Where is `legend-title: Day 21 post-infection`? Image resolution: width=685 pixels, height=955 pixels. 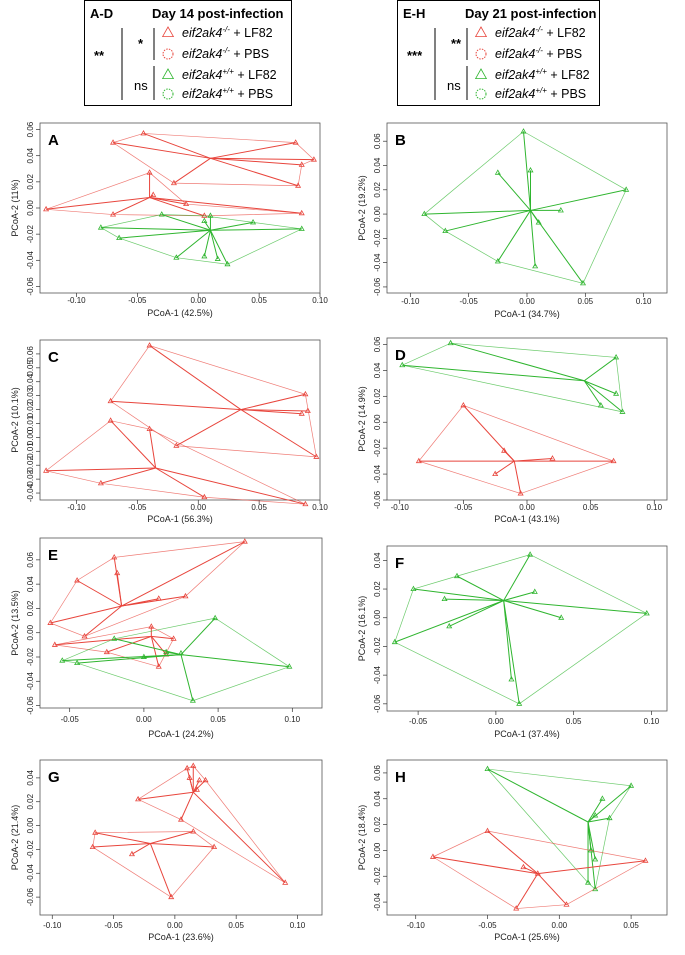
legend-title: Day 21 post-infection is located at coordinates (531, 13).